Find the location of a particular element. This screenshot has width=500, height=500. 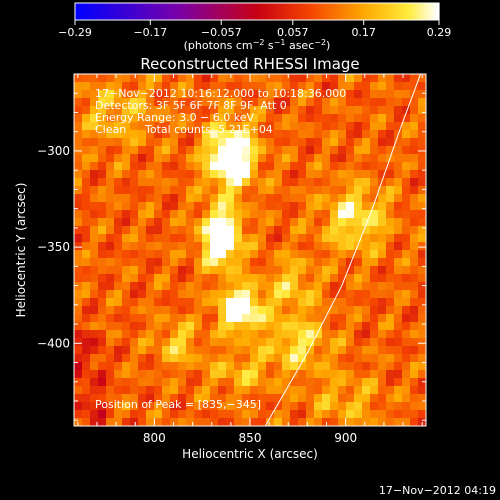

y-axis-label: Heliocentric Y (arcsec) is located at coordinates (21, 250).